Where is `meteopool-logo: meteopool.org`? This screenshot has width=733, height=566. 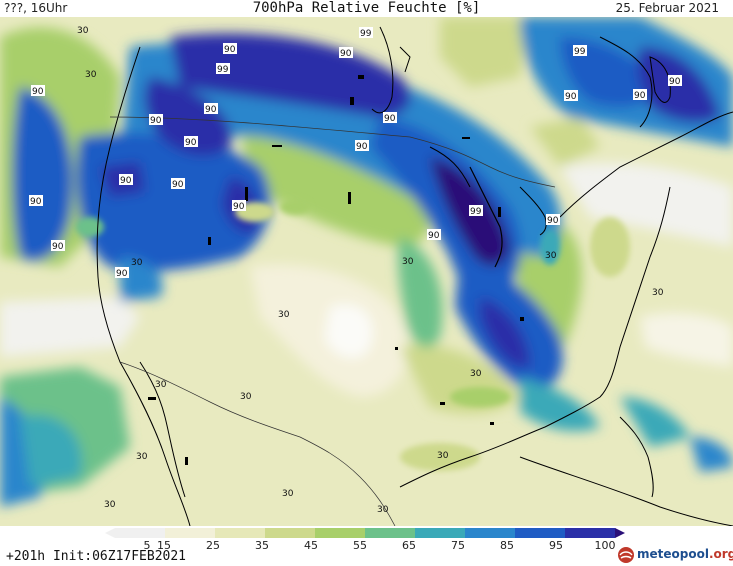 meteopool-logo: meteopool.org is located at coordinates (675, 555).